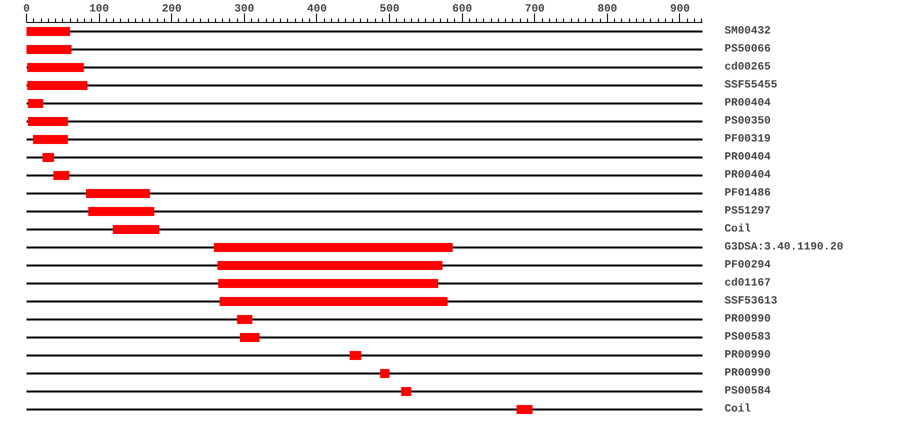  I want to click on y-tick-label: PS50066, so click(747, 50).